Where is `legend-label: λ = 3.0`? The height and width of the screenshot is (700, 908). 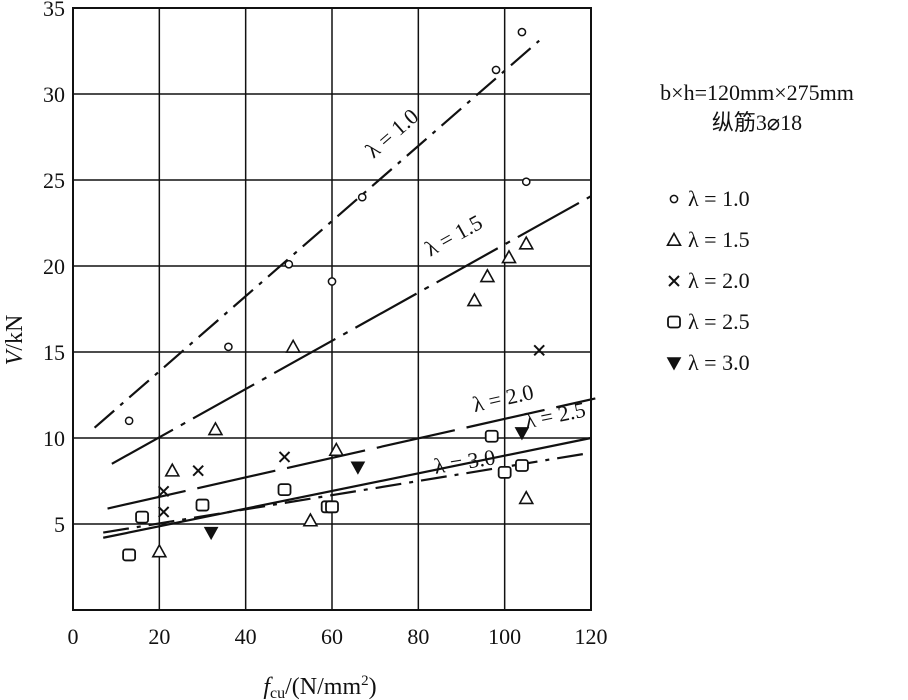 legend-label: λ = 3.0 is located at coordinates (719, 362).